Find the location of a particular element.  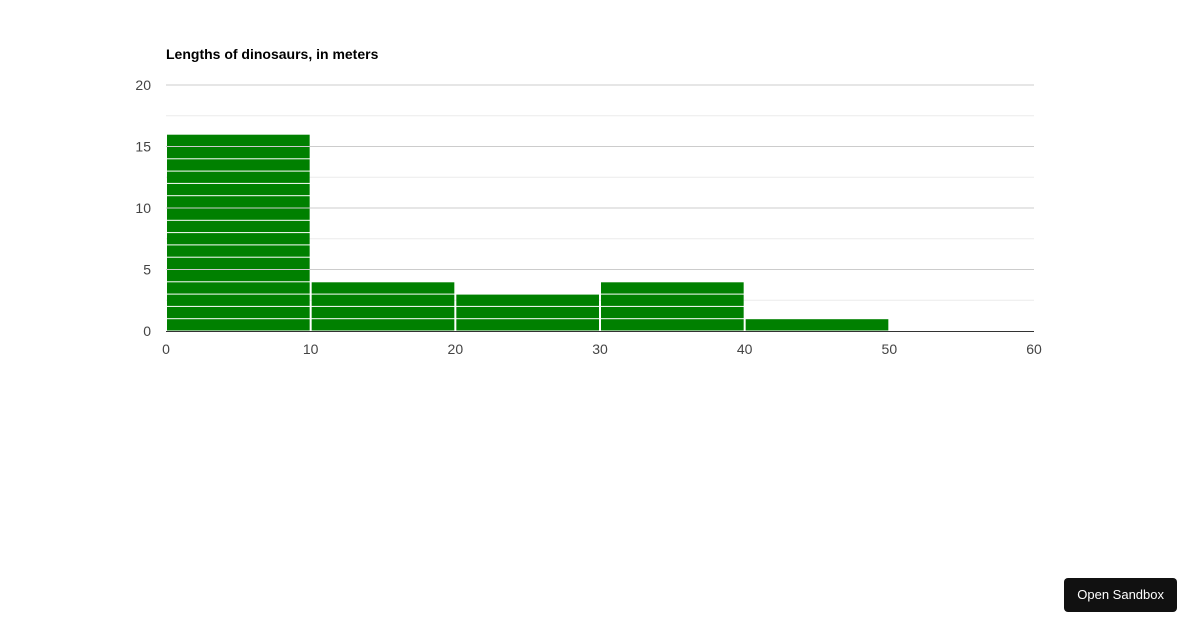

y-tick-label: 10 is located at coordinates (143, 208).